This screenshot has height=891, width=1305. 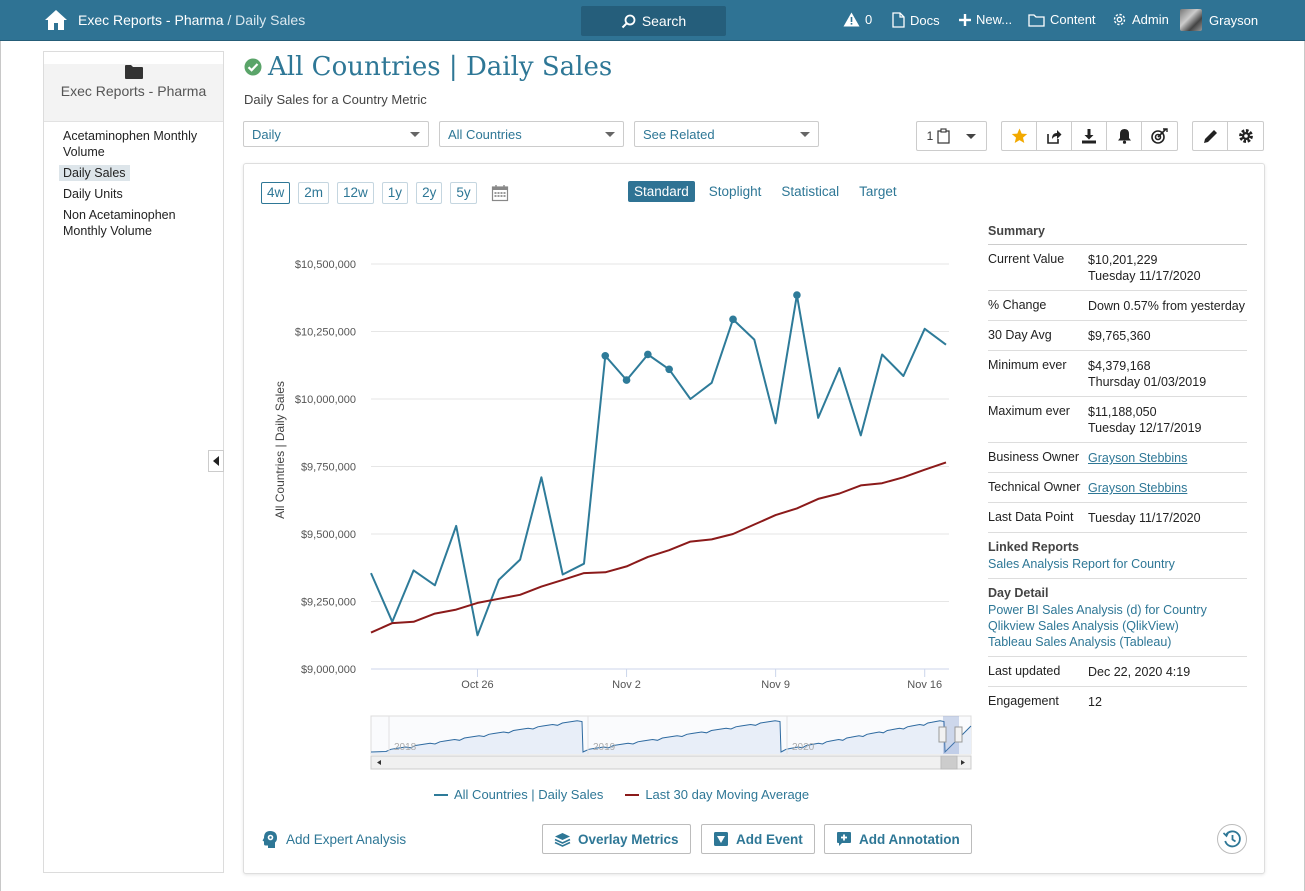 I want to click on y-axis-label: All Countries | Daily Sales, so click(x=280, y=450).